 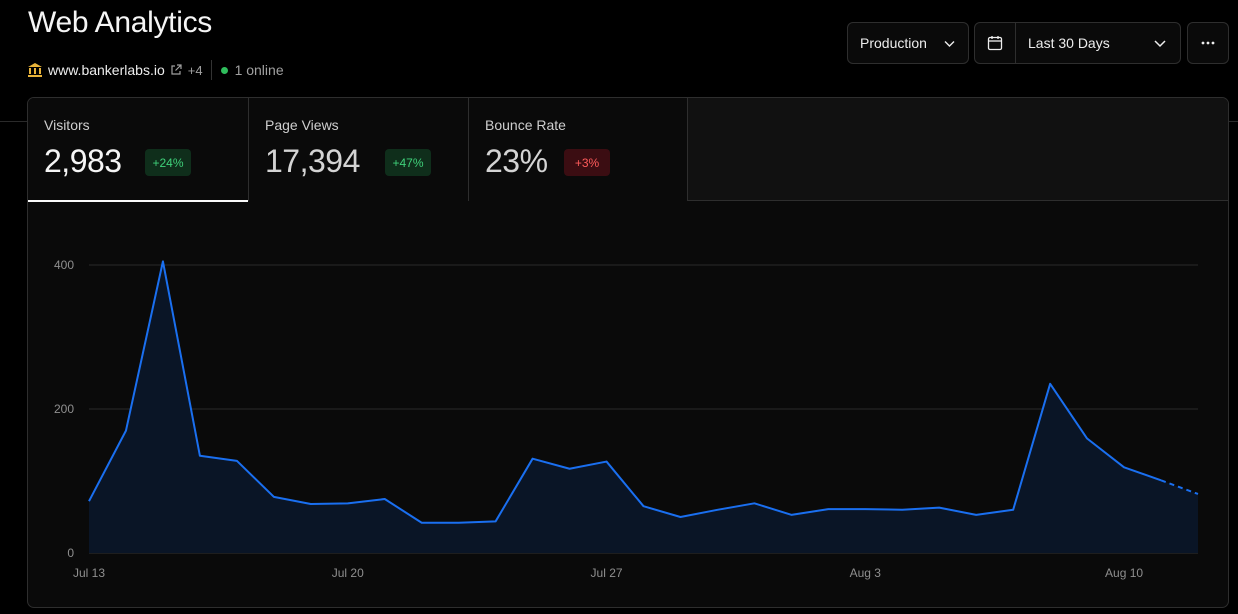 I want to click on header-divider-right, so click(x=1233, y=121).